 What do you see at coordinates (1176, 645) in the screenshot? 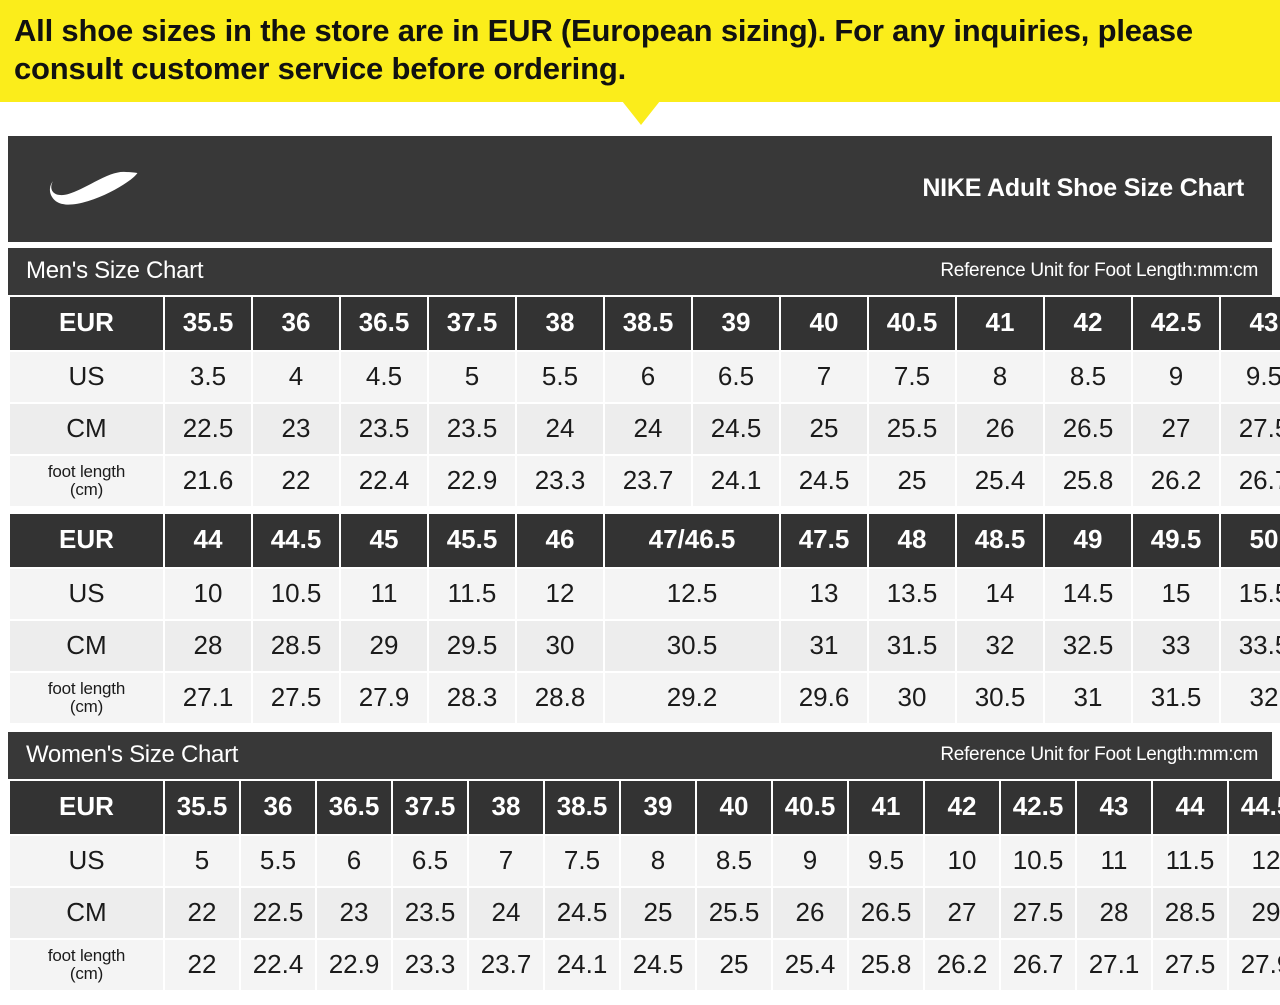
I see `cell-cm: 33` at bounding box center [1176, 645].